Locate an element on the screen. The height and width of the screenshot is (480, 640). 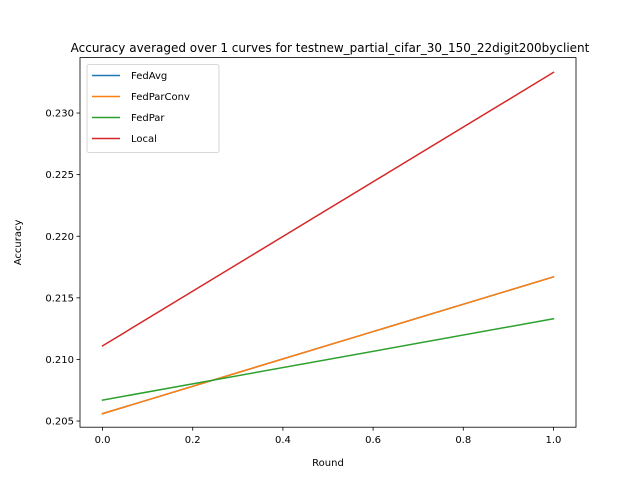
legend-box is located at coordinates (153, 108).